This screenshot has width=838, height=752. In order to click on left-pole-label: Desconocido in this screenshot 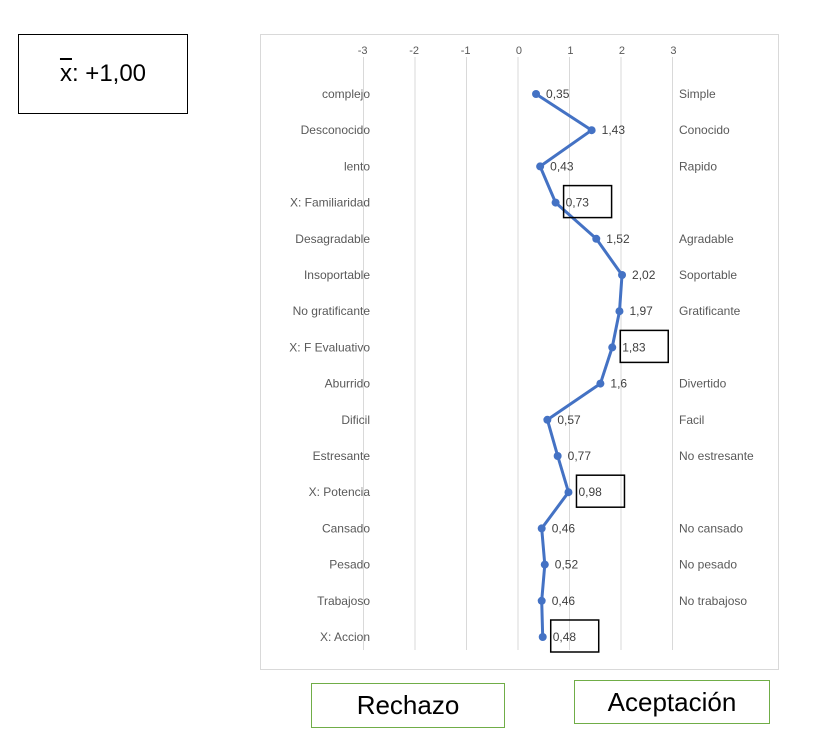, I will do `click(336, 130)`.